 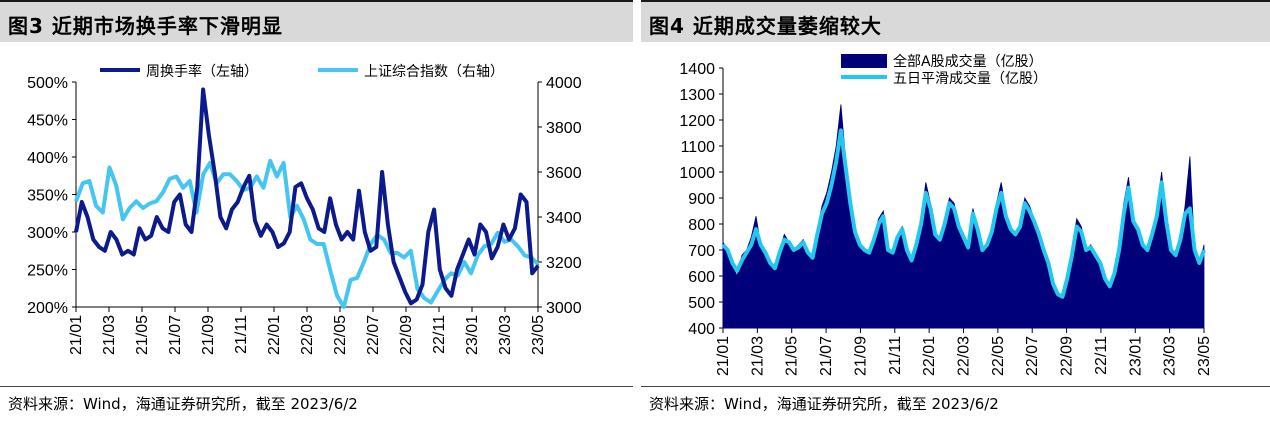 I want to click on y-tick-label: 3200, so click(x=564, y=263).